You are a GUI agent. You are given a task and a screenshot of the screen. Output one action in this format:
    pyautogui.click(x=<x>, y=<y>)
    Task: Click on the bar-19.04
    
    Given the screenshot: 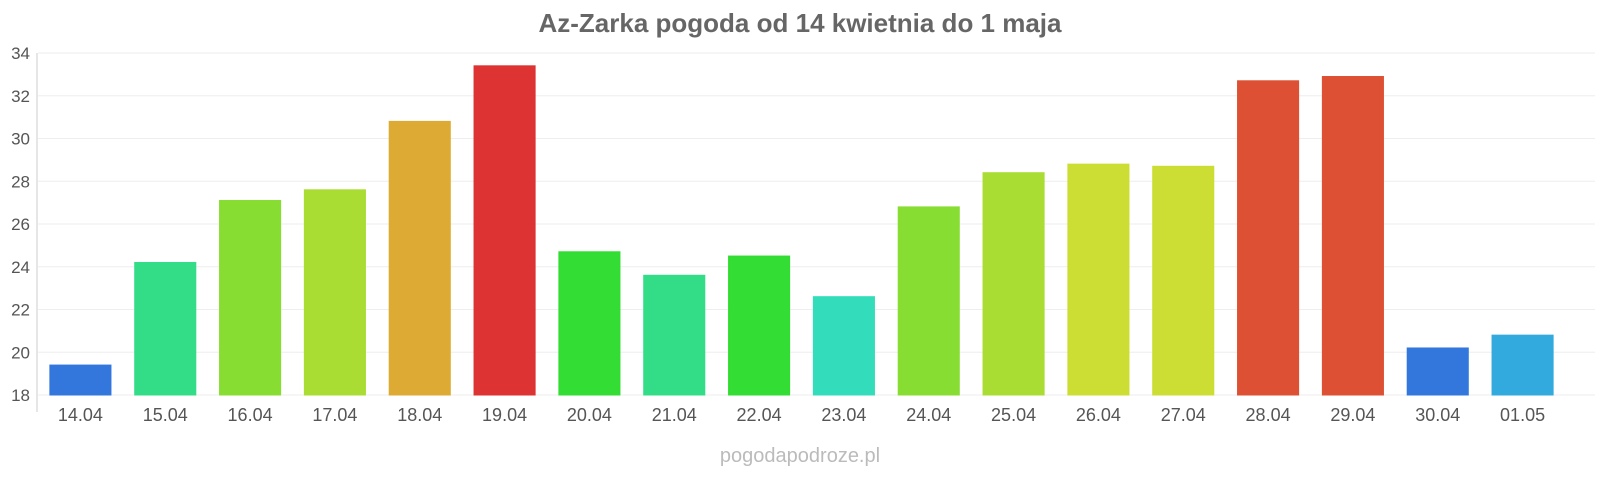 What is the action you would take?
    pyautogui.click(x=504, y=230)
    